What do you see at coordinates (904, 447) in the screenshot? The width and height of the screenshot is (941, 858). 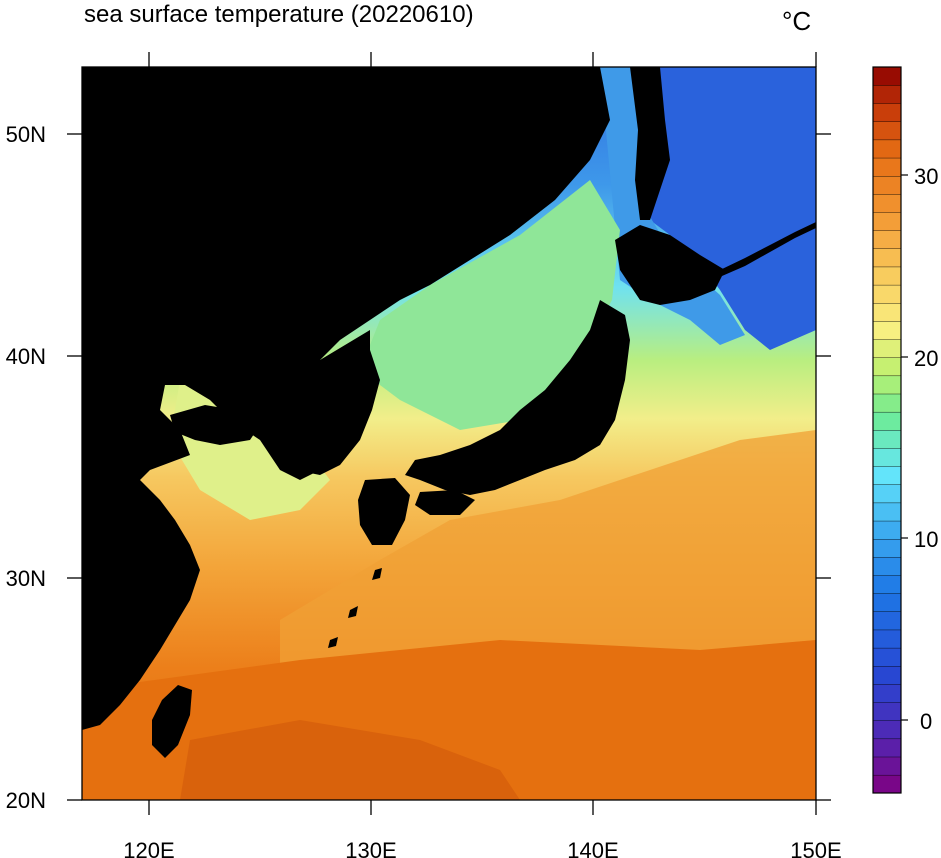 I see `colorbar-ticks` at bounding box center [904, 447].